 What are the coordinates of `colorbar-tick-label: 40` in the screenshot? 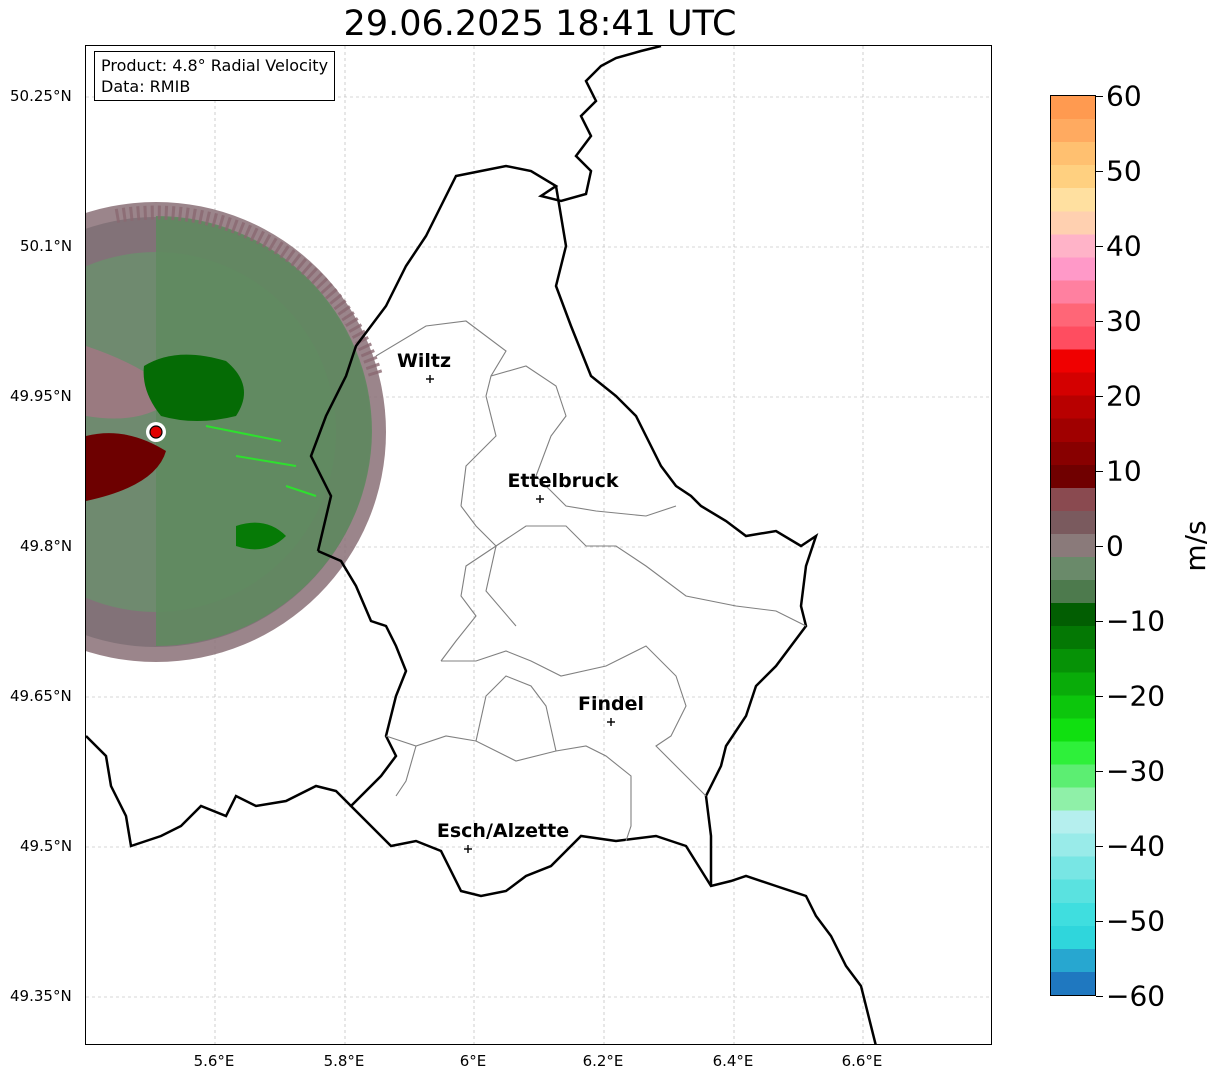 It's located at (1124, 246).